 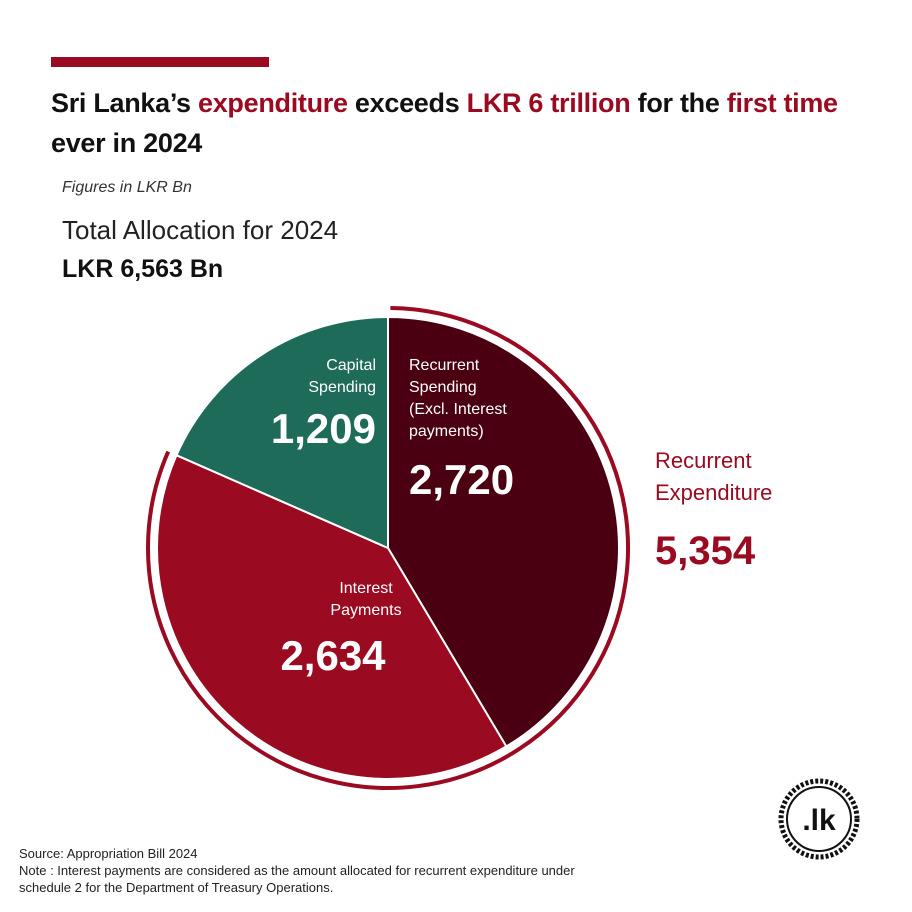 What do you see at coordinates (200, 230) in the screenshot?
I see `total-allocation-label: Total Allocation for 2024` at bounding box center [200, 230].